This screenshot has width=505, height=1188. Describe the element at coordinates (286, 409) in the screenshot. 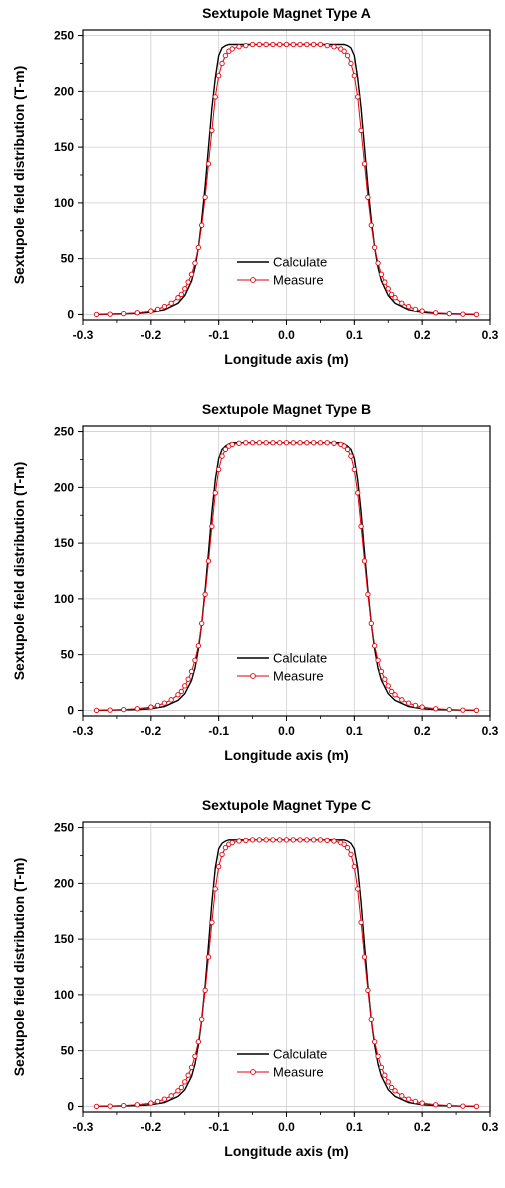

I see `chart-title: Sextupole Magnet Type B` at that location.